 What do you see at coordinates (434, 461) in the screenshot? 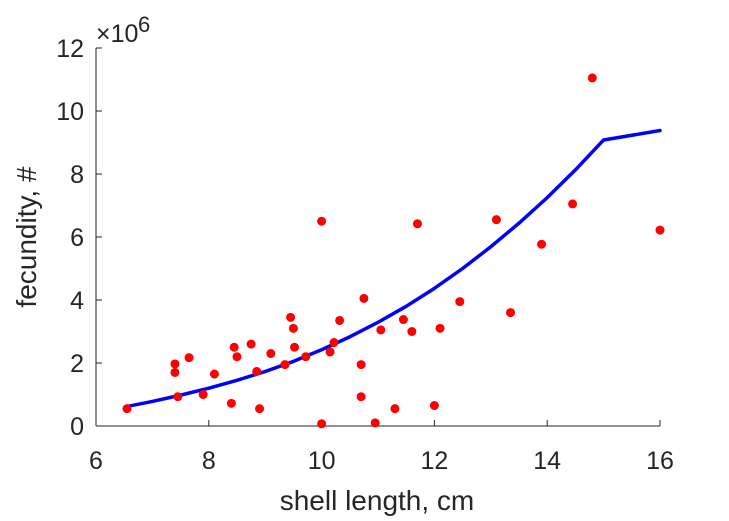
I see `x-tick-label: 12` at bounding box center [434, 461].